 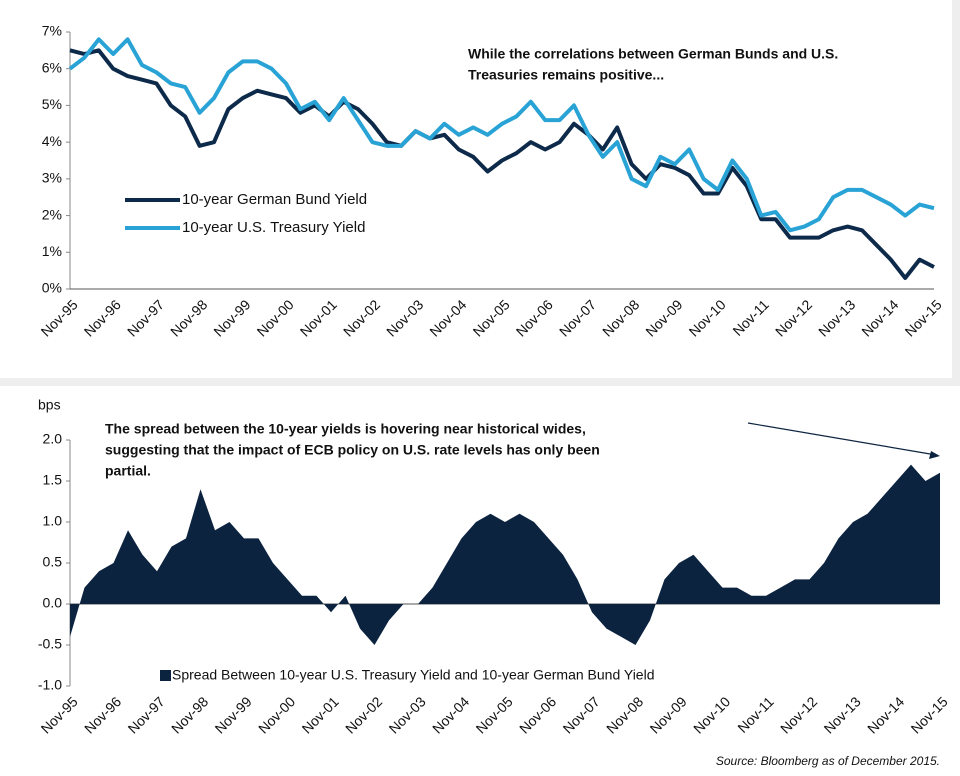 I want to click on source-note: Source: Bloomberg as of December 2015., so click(x=828, y=761).